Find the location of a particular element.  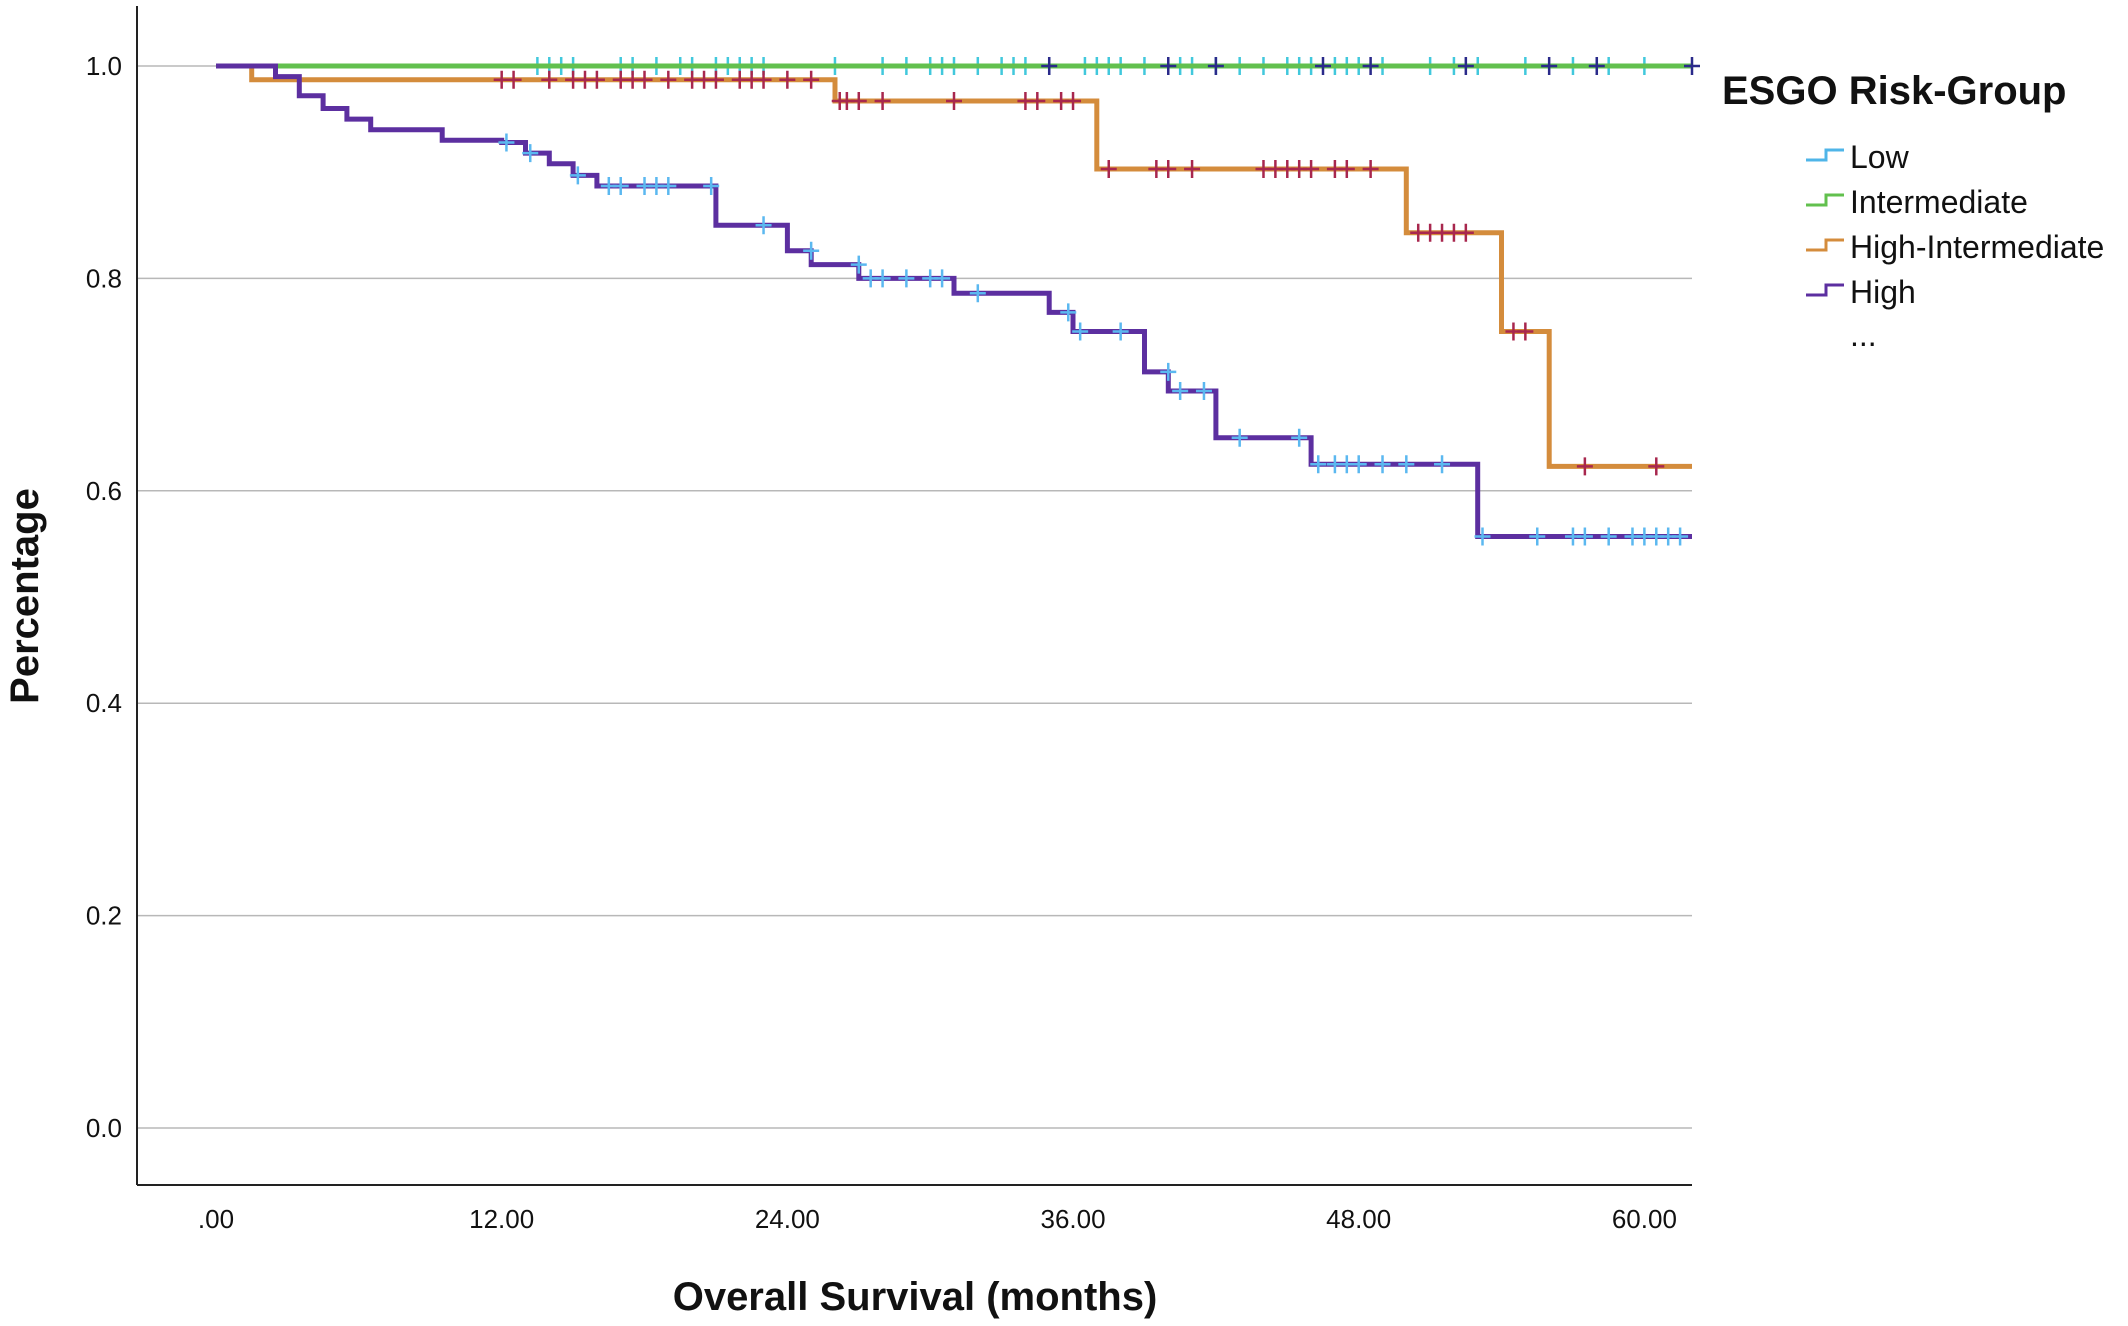

legend-items: Low Intermediate High-Intermediate High is located at coordinates (1955, 224).